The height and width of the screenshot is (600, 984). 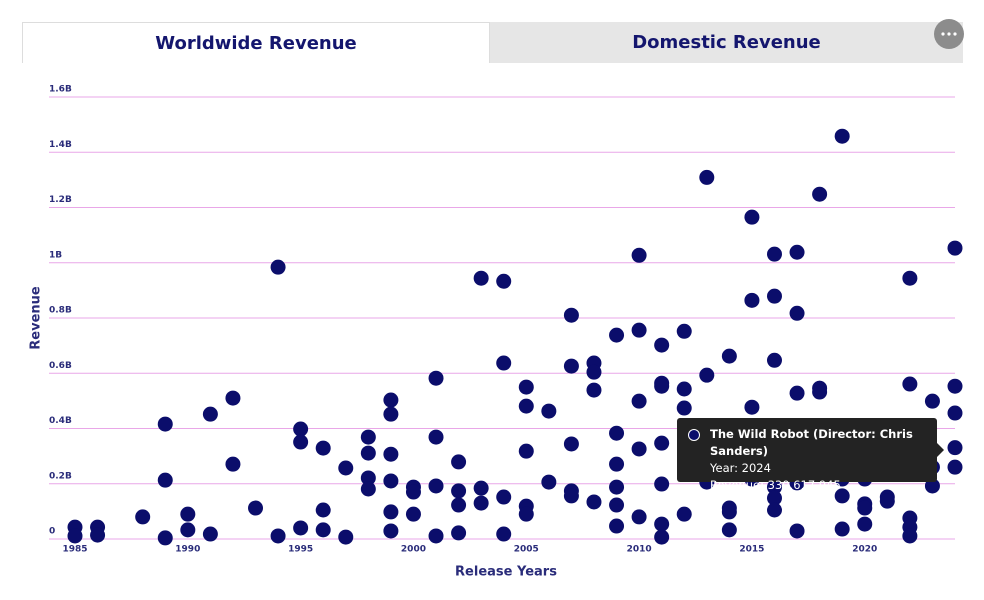 I want to click on tooltip-line: Revenue: 330,617,945, so click(x=775, y=485).